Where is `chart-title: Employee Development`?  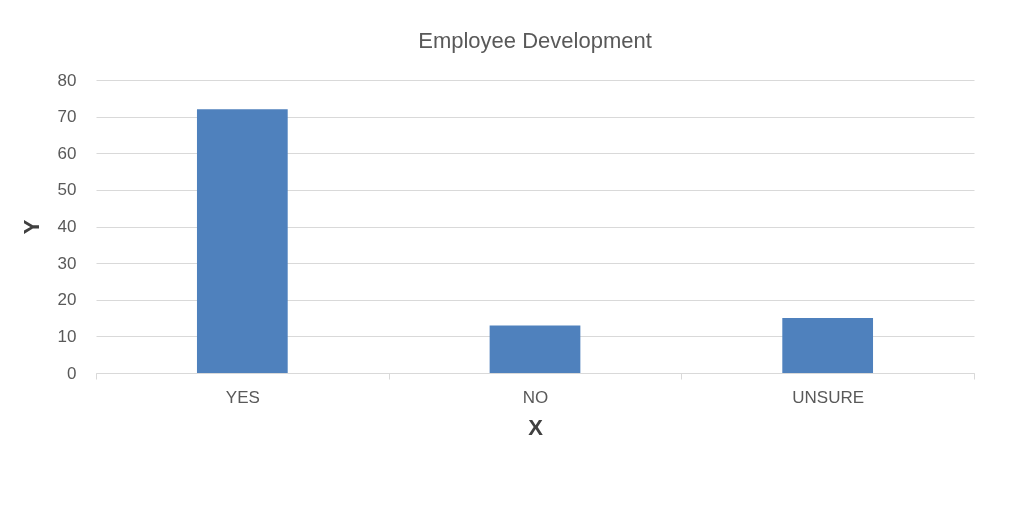 chart-title: Employee Development is located at coordinates (535, 40).